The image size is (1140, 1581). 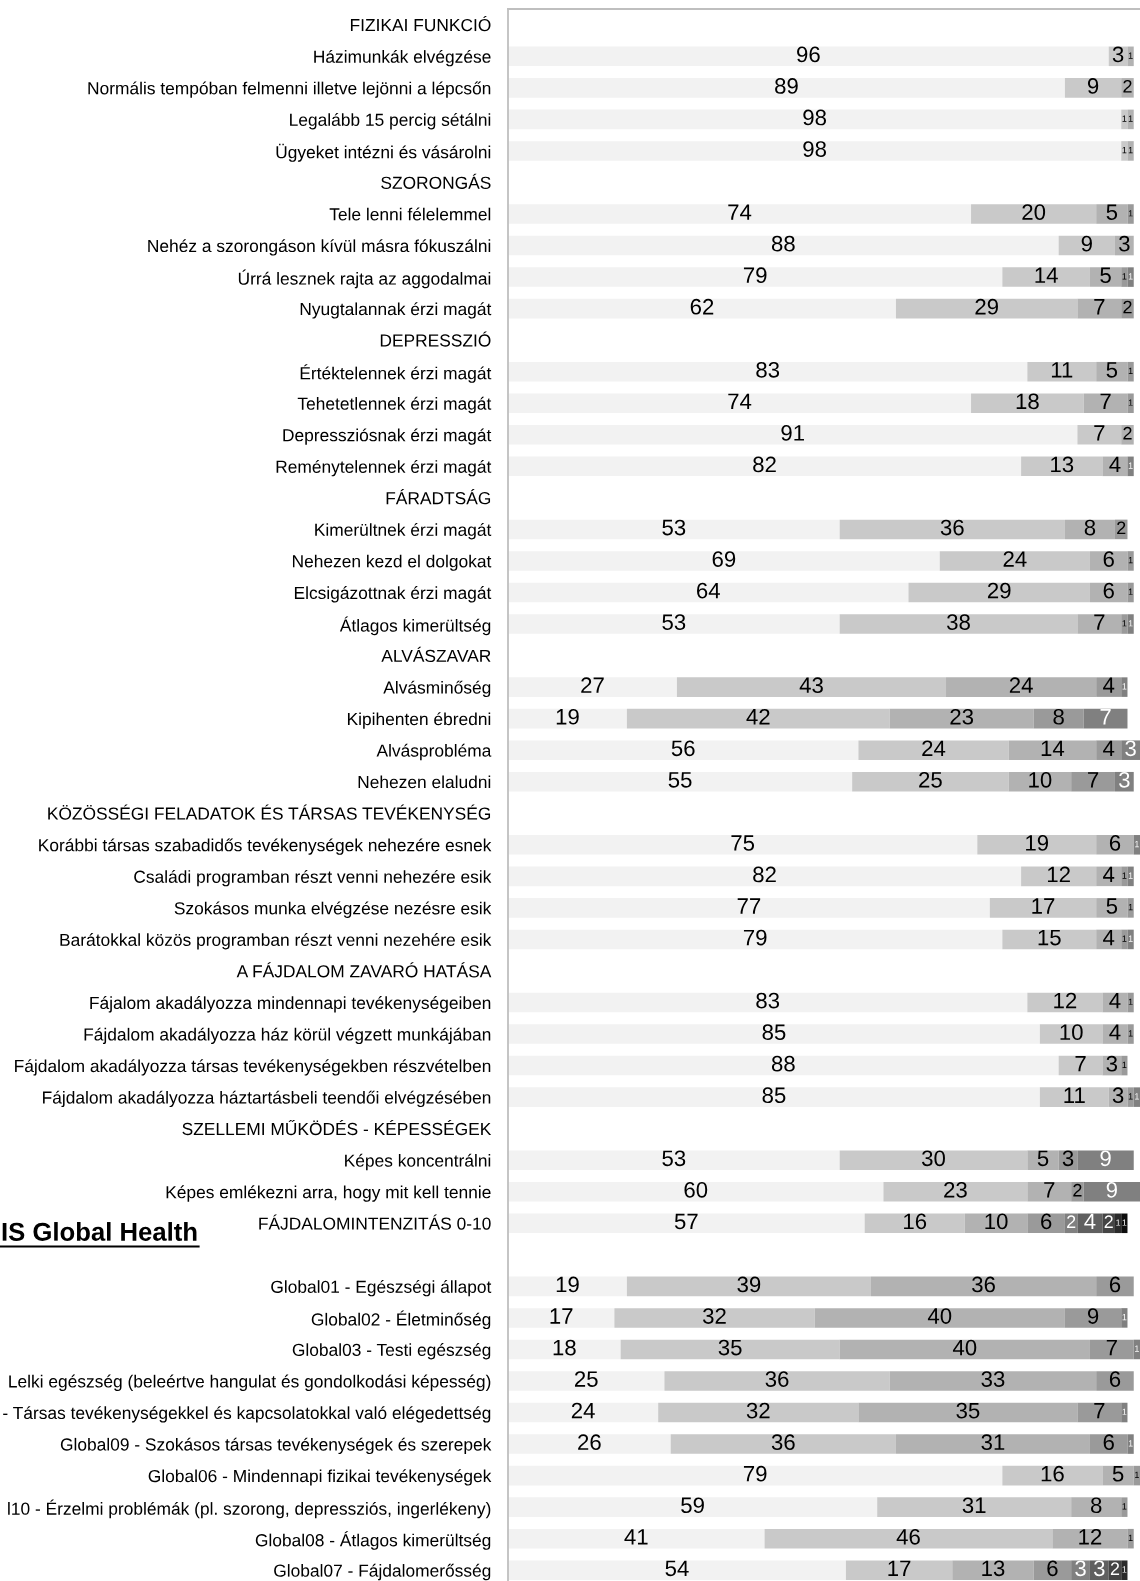 What do you see at coordinates (730, 1347) in the screenshot?
I see `data-label: 35` at bounding box center [730, 1347].